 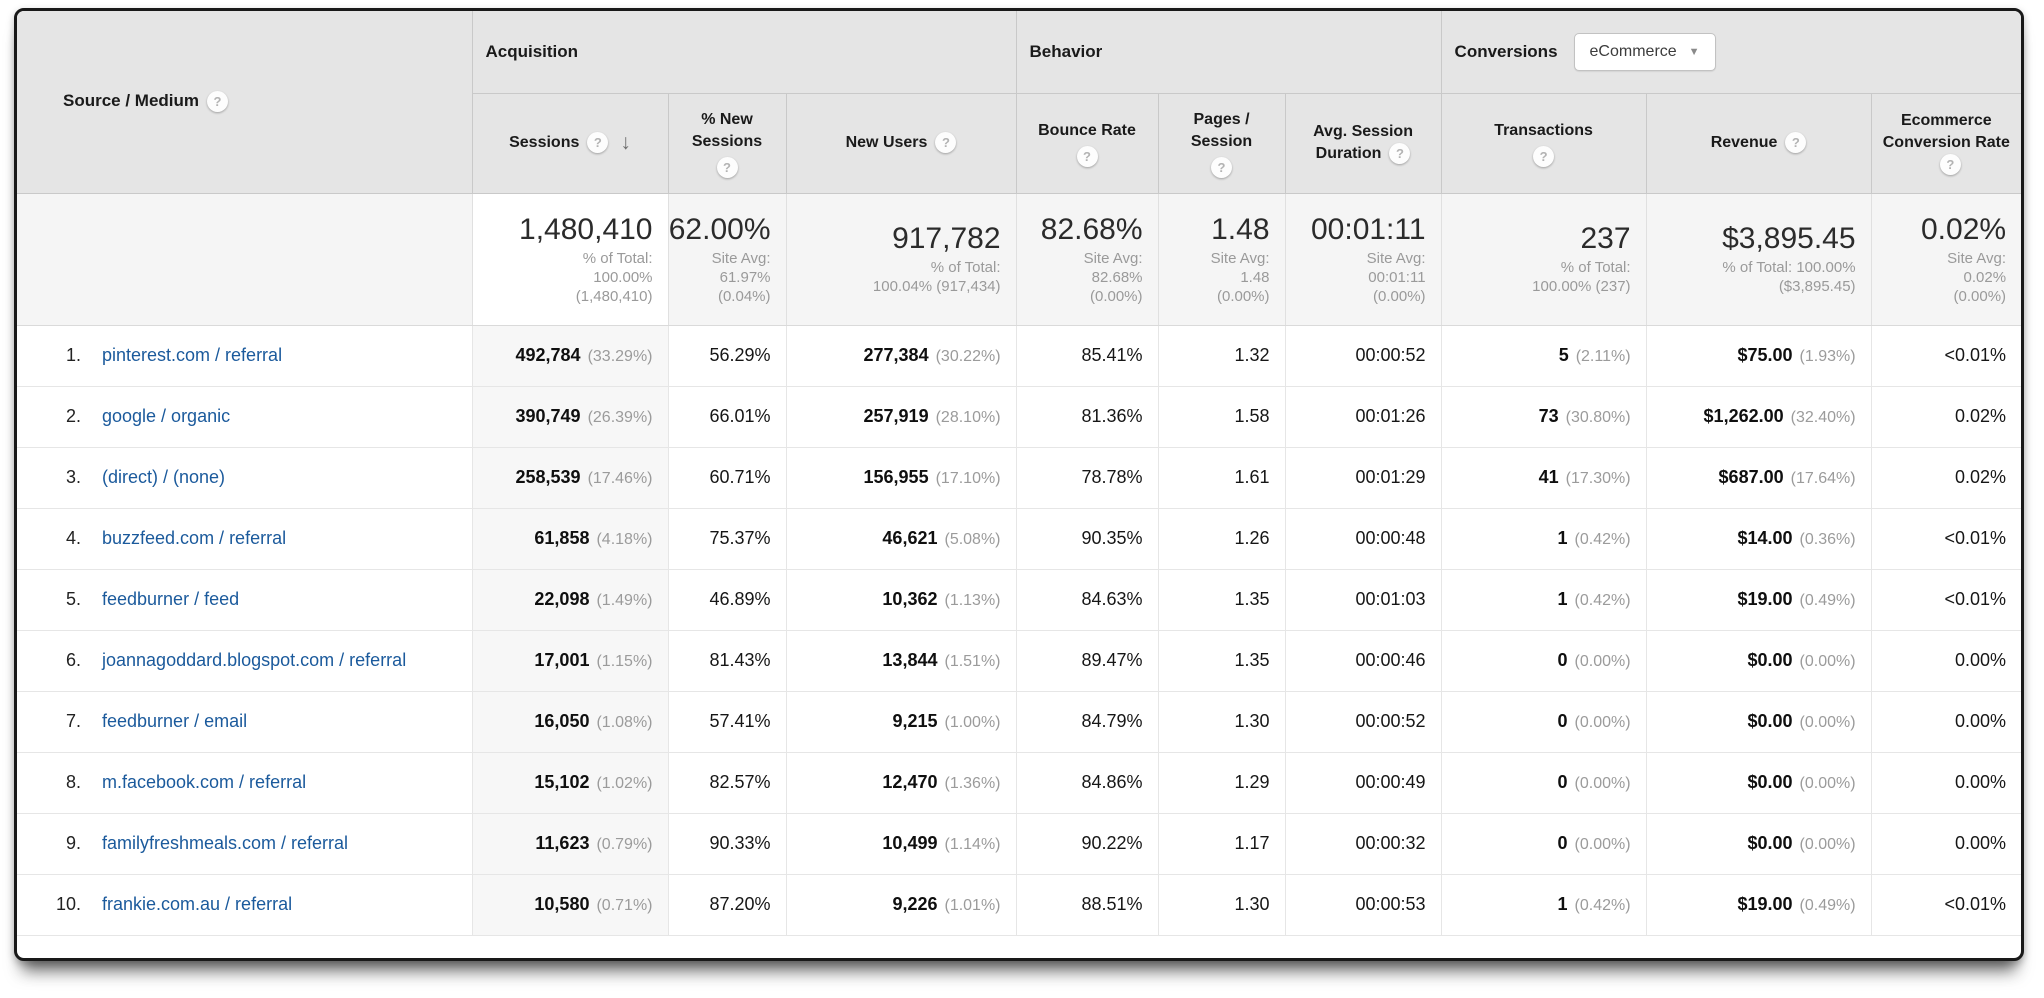 What do you see at coordinates (901, 143) in the screenshot?
I see `column-header-new-users: New Users?` at bounding box center [901, 143].